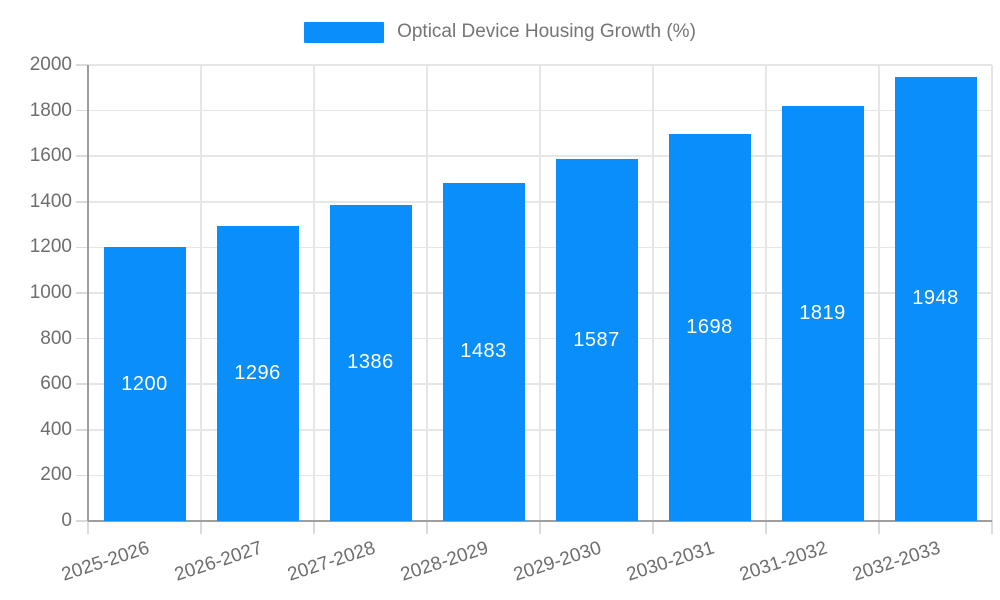 The image size is (1000, 600). I want to click on bar: 1296, so click(257, 373).